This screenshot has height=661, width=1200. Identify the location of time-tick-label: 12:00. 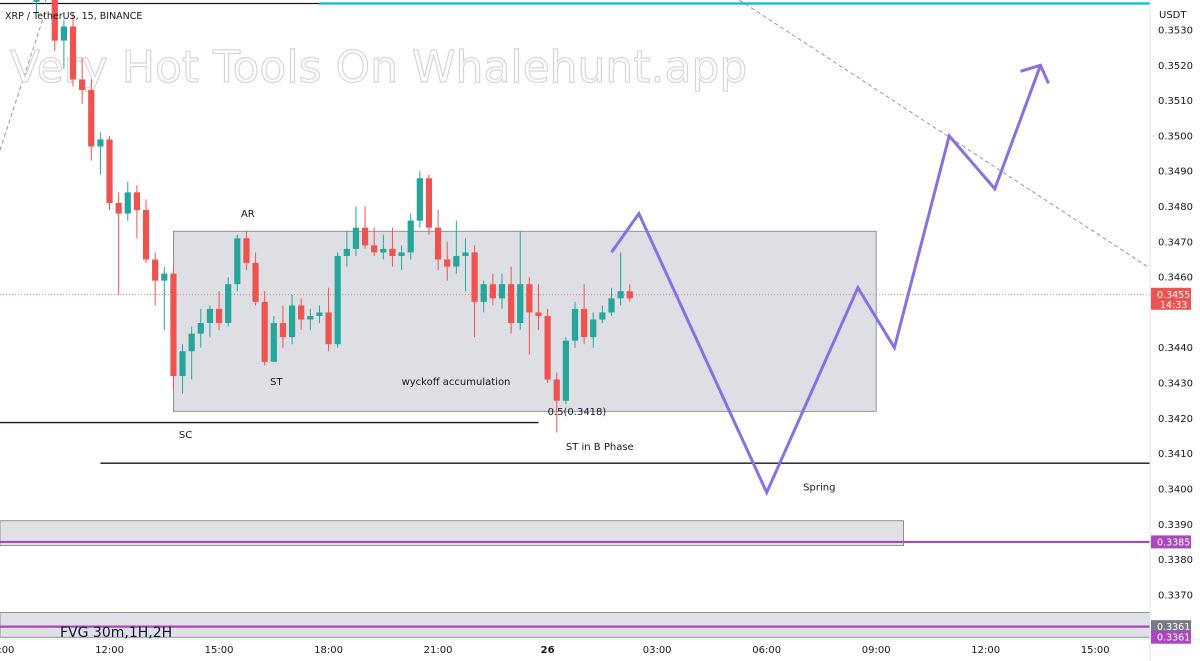
(109, 650).